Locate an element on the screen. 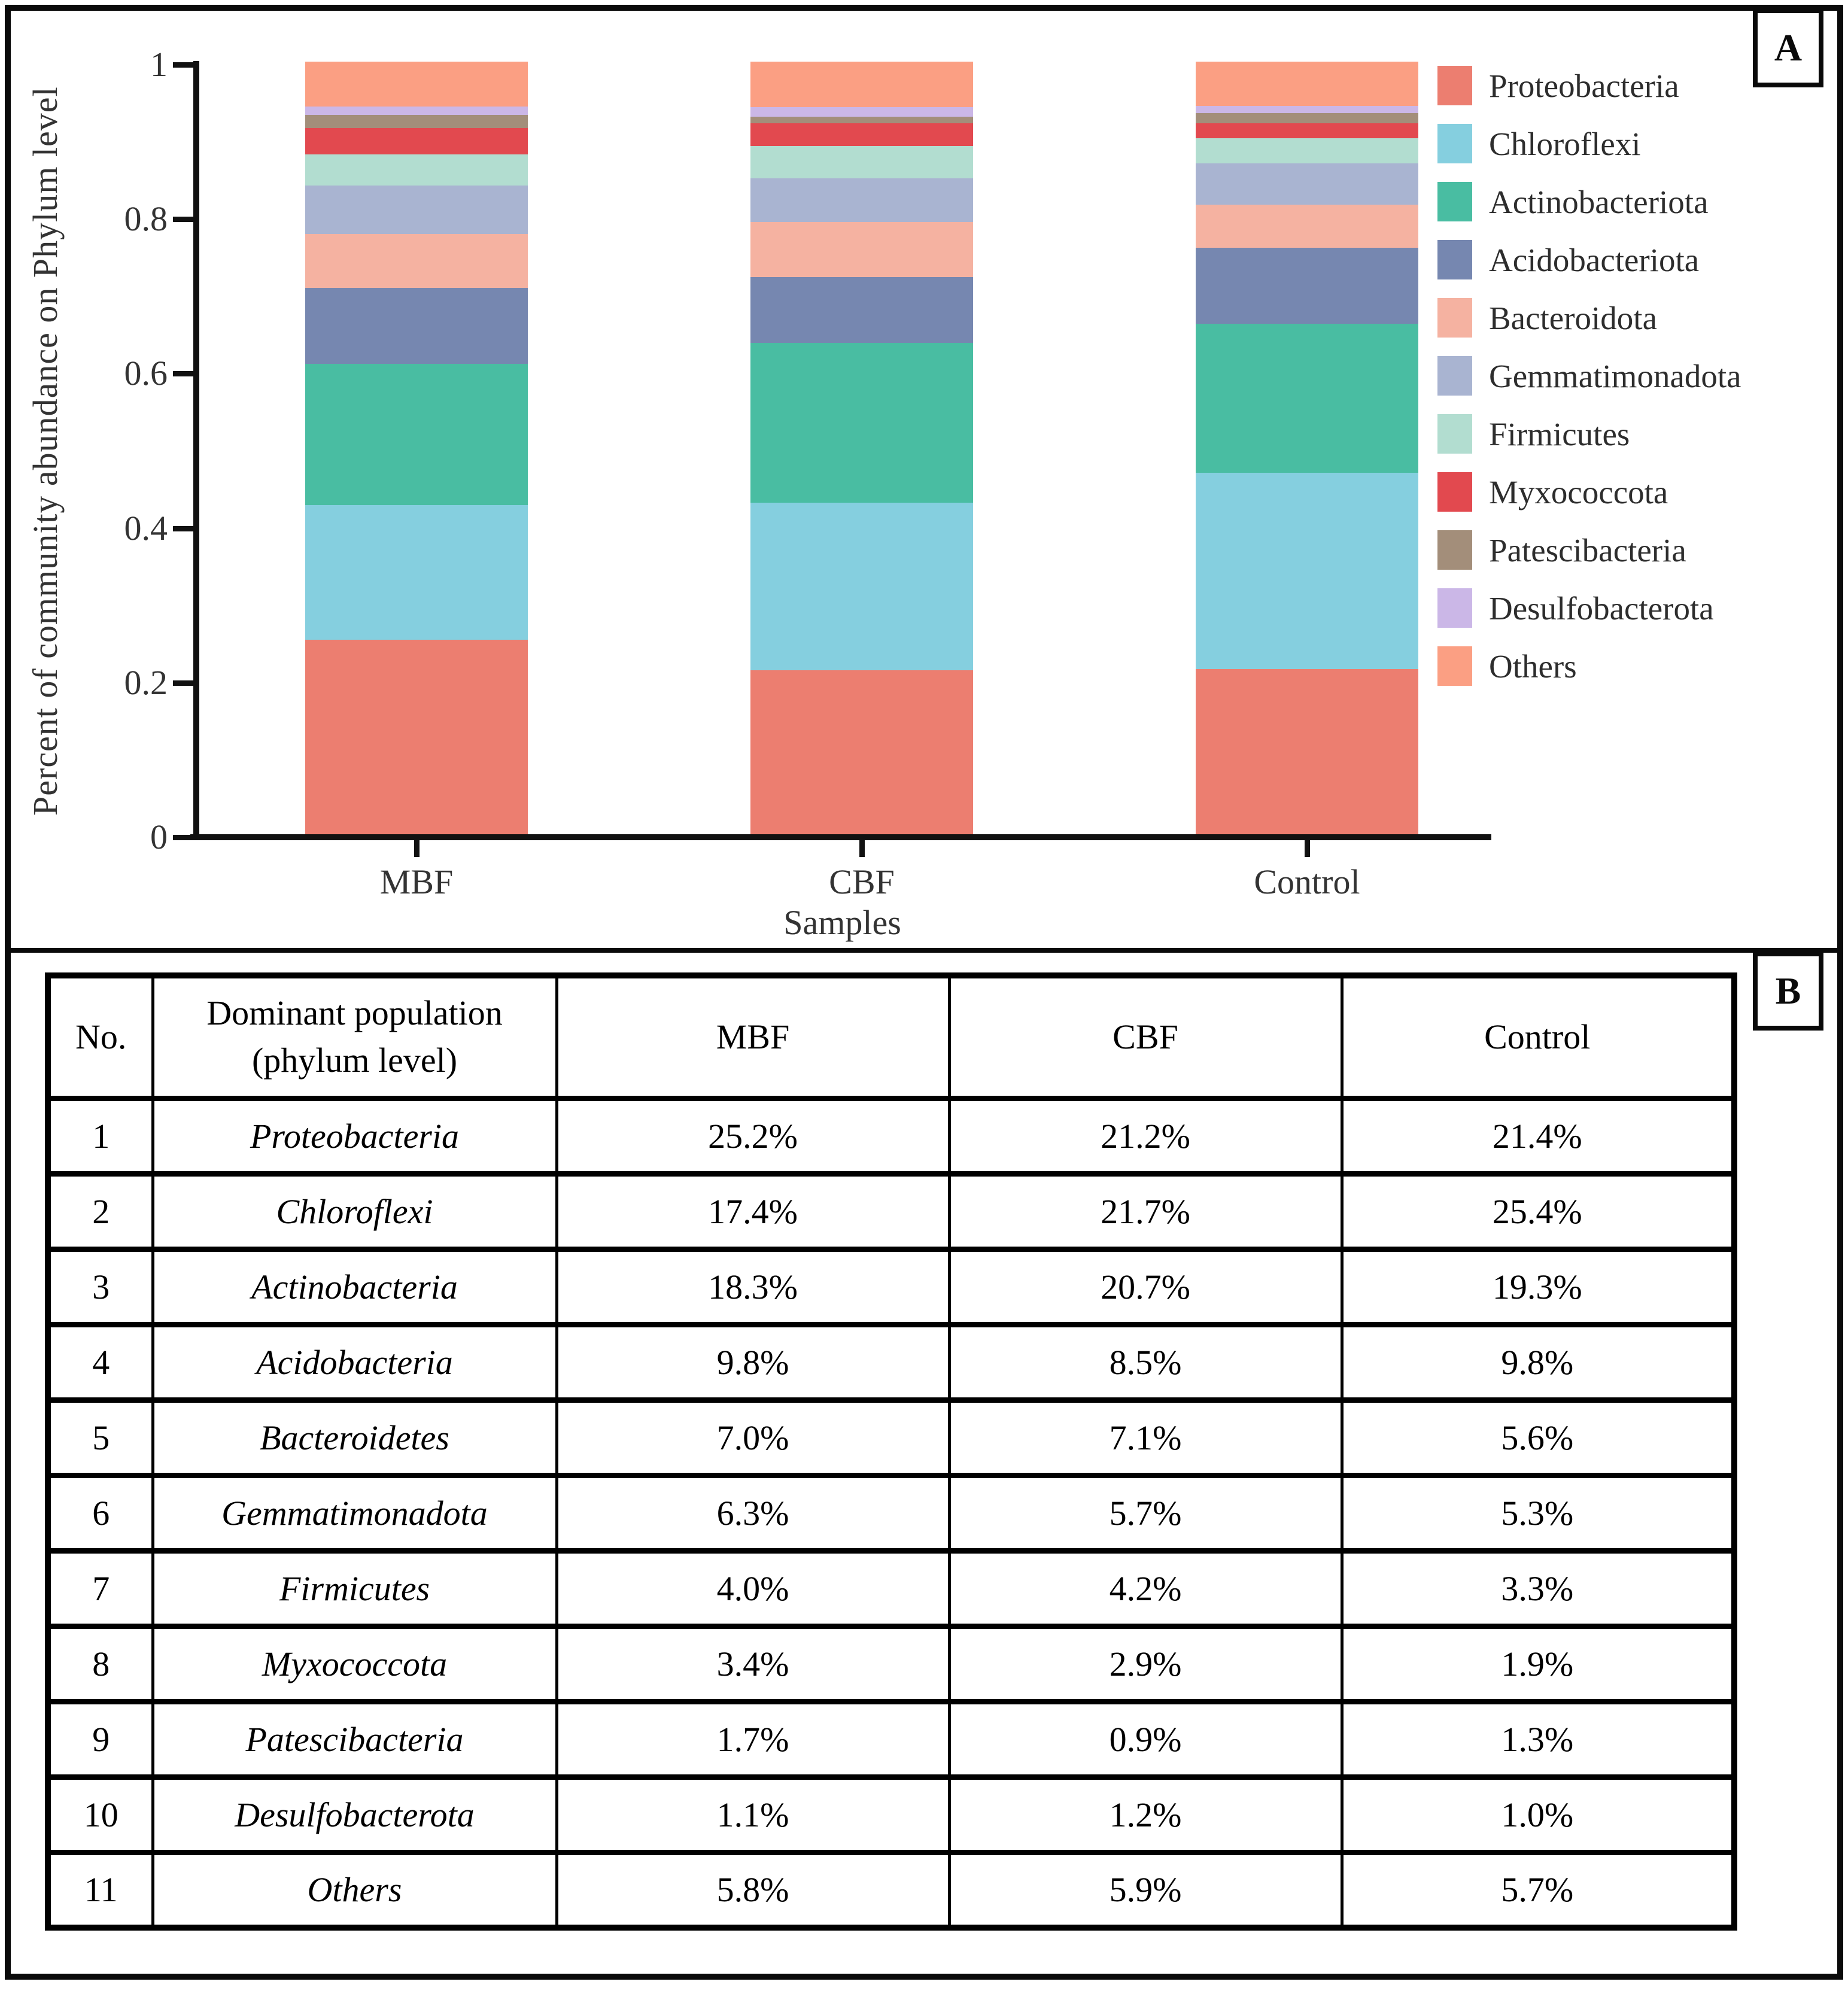 This screenshot has height=2006, width=1848. cell-cbf: 0.9% is located at coordinates (1145, 1739).